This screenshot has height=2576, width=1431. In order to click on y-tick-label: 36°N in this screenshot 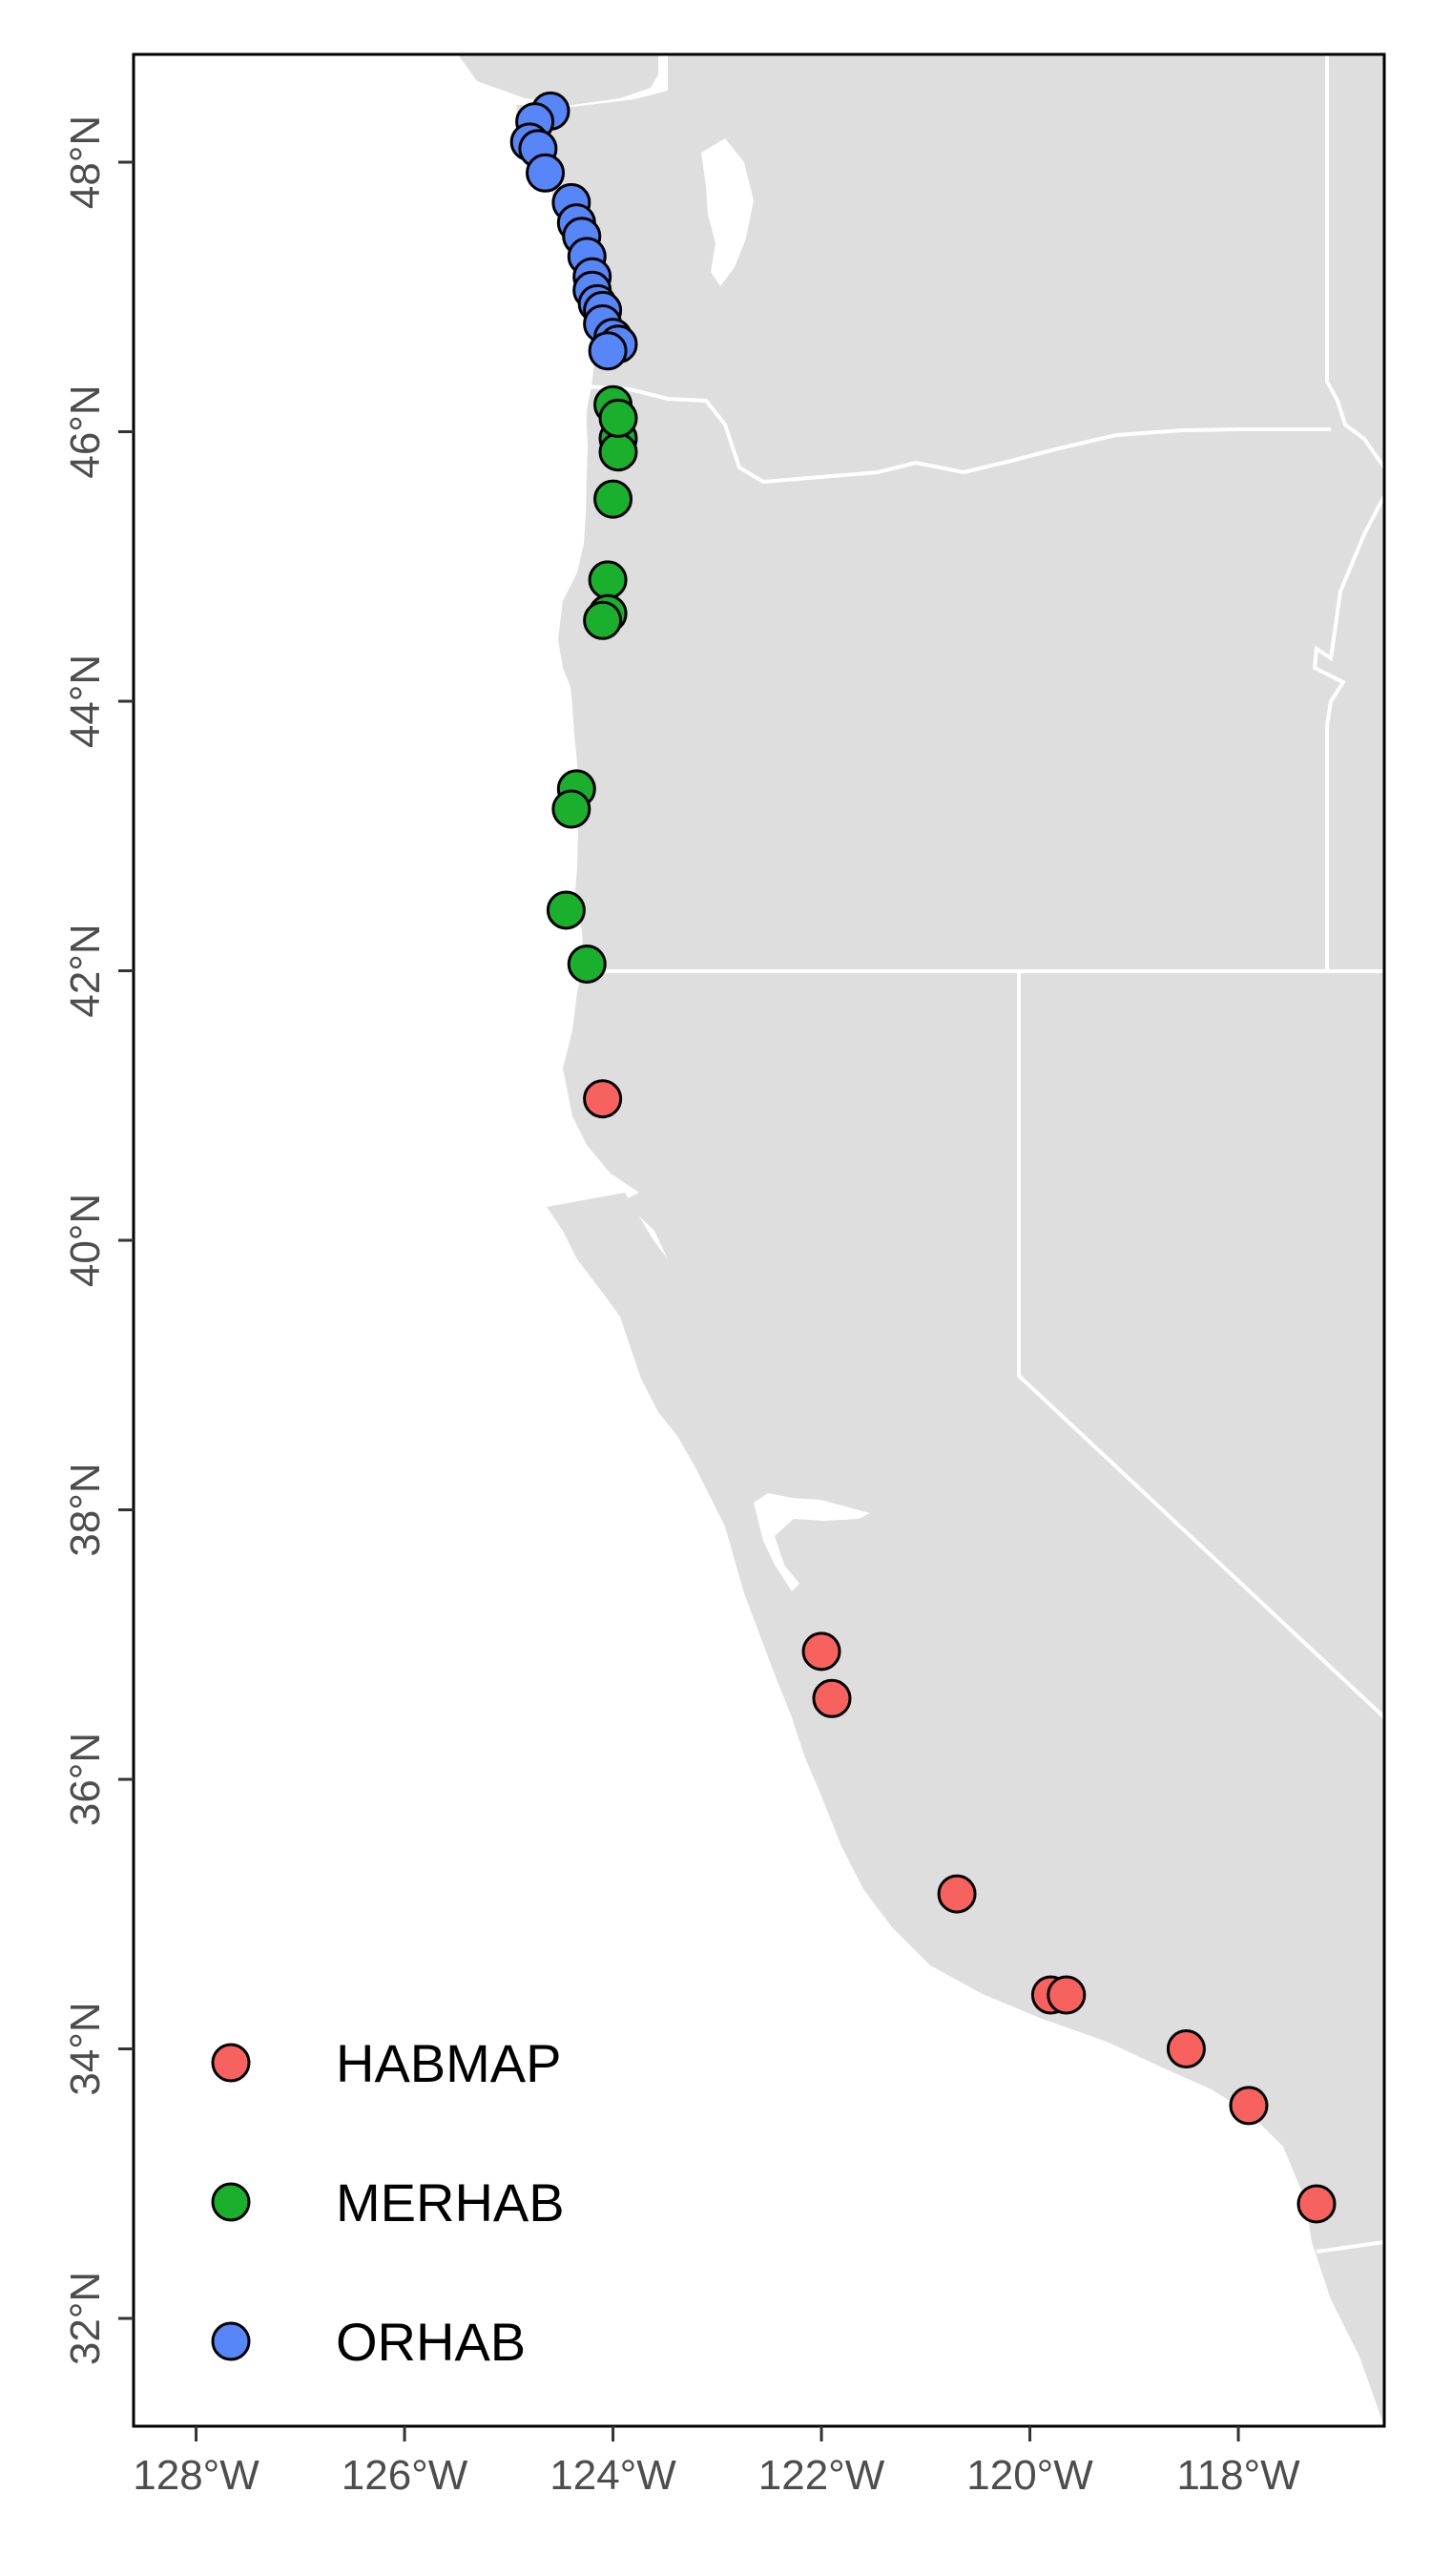, I will do `click(85, 1779)`.